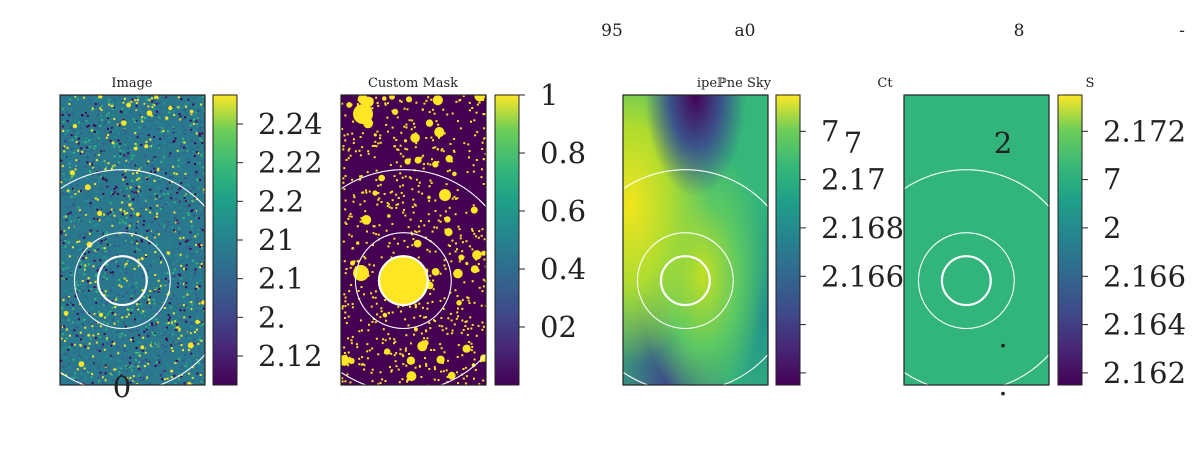 The image size is (1200, 450). What do you see at coordinates (79, 241) in the screenshot?
I see `source-star` at bounding box center [79, 241].